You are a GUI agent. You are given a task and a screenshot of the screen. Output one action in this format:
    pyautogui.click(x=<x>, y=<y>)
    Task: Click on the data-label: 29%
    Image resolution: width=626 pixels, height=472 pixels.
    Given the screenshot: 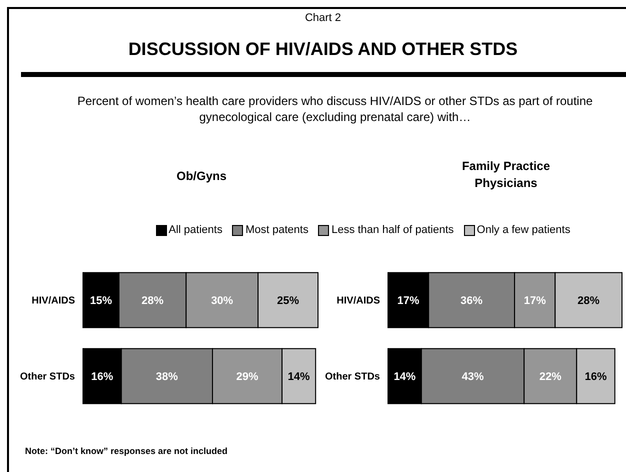 What is the action you would take?
    pyautogui.click(x=247, y=377)
    